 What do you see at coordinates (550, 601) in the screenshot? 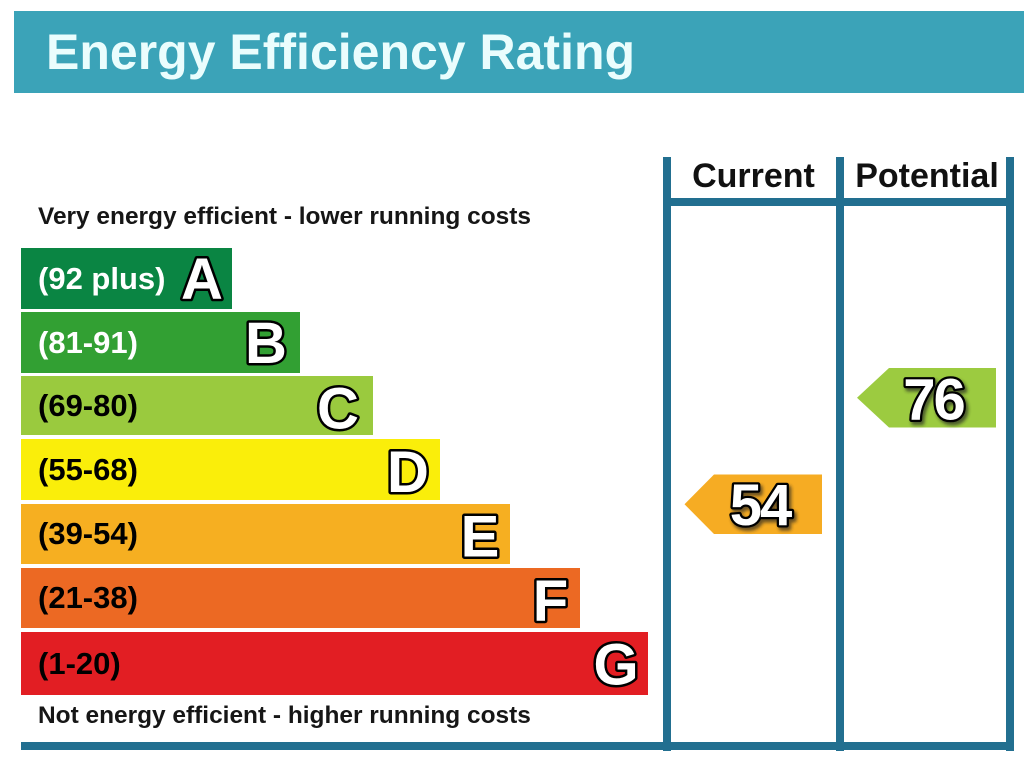
I see `svg-text: F` at bounding box center [550, 601].